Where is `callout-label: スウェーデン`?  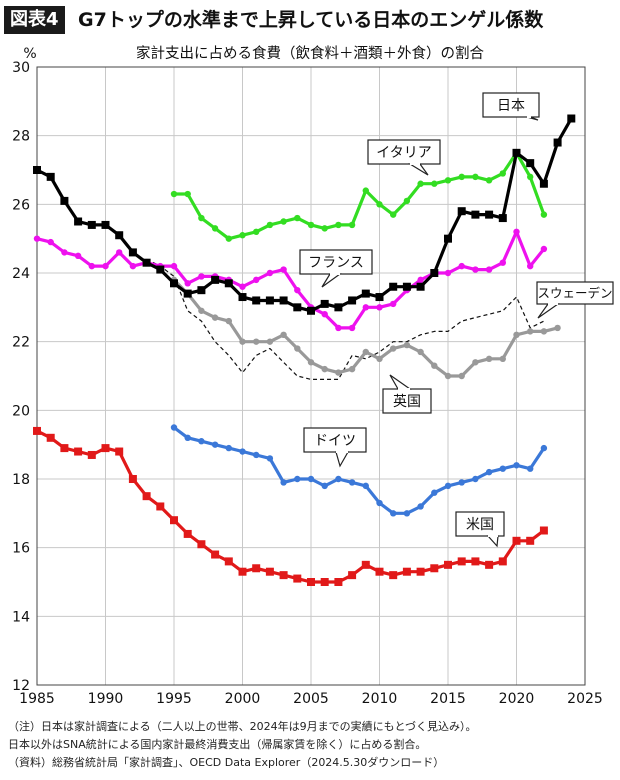 callout-label: スウェーデン is located at coordinates (574, 293).